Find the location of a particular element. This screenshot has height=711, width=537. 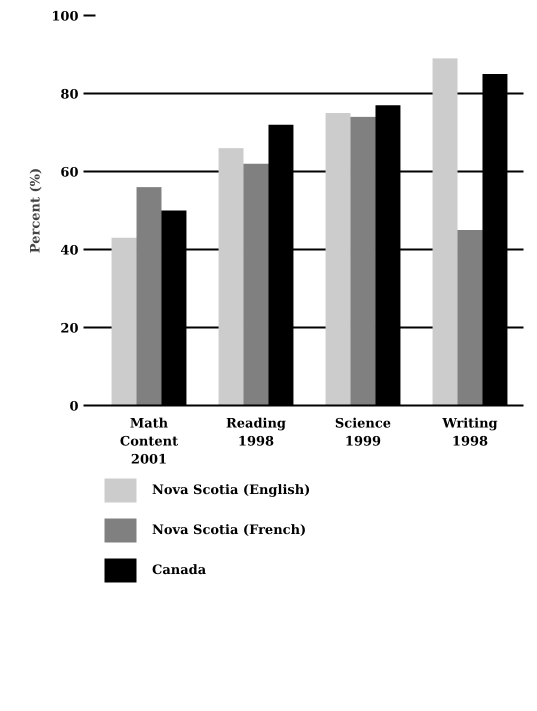

x-tick-label: Science 1999 is located at coordinates (363, 433).